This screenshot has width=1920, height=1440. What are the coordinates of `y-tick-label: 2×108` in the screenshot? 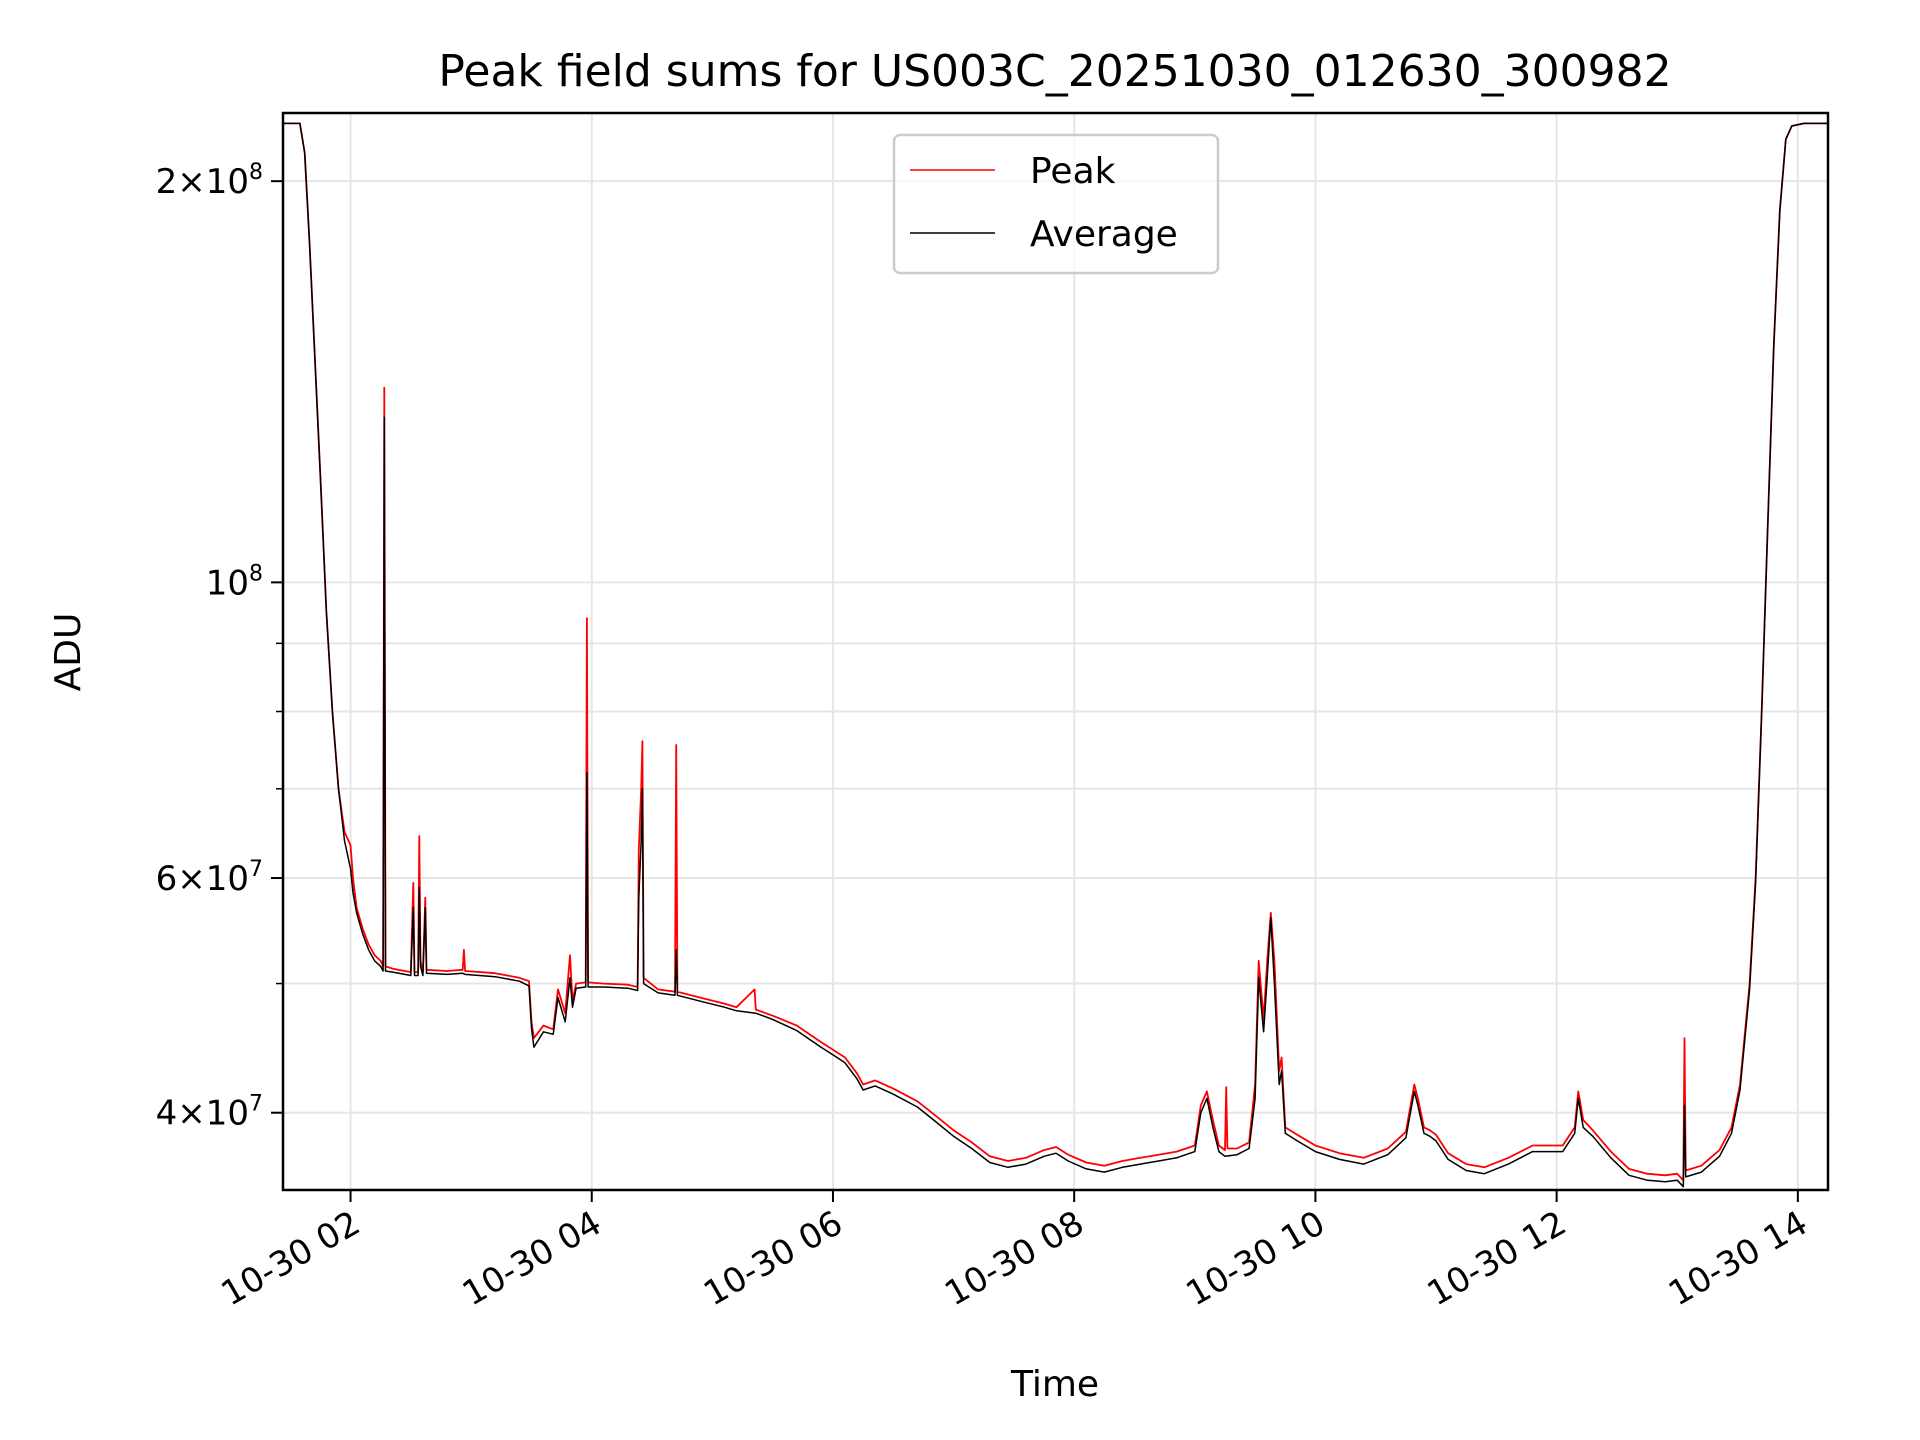 It's located at (209, 181).